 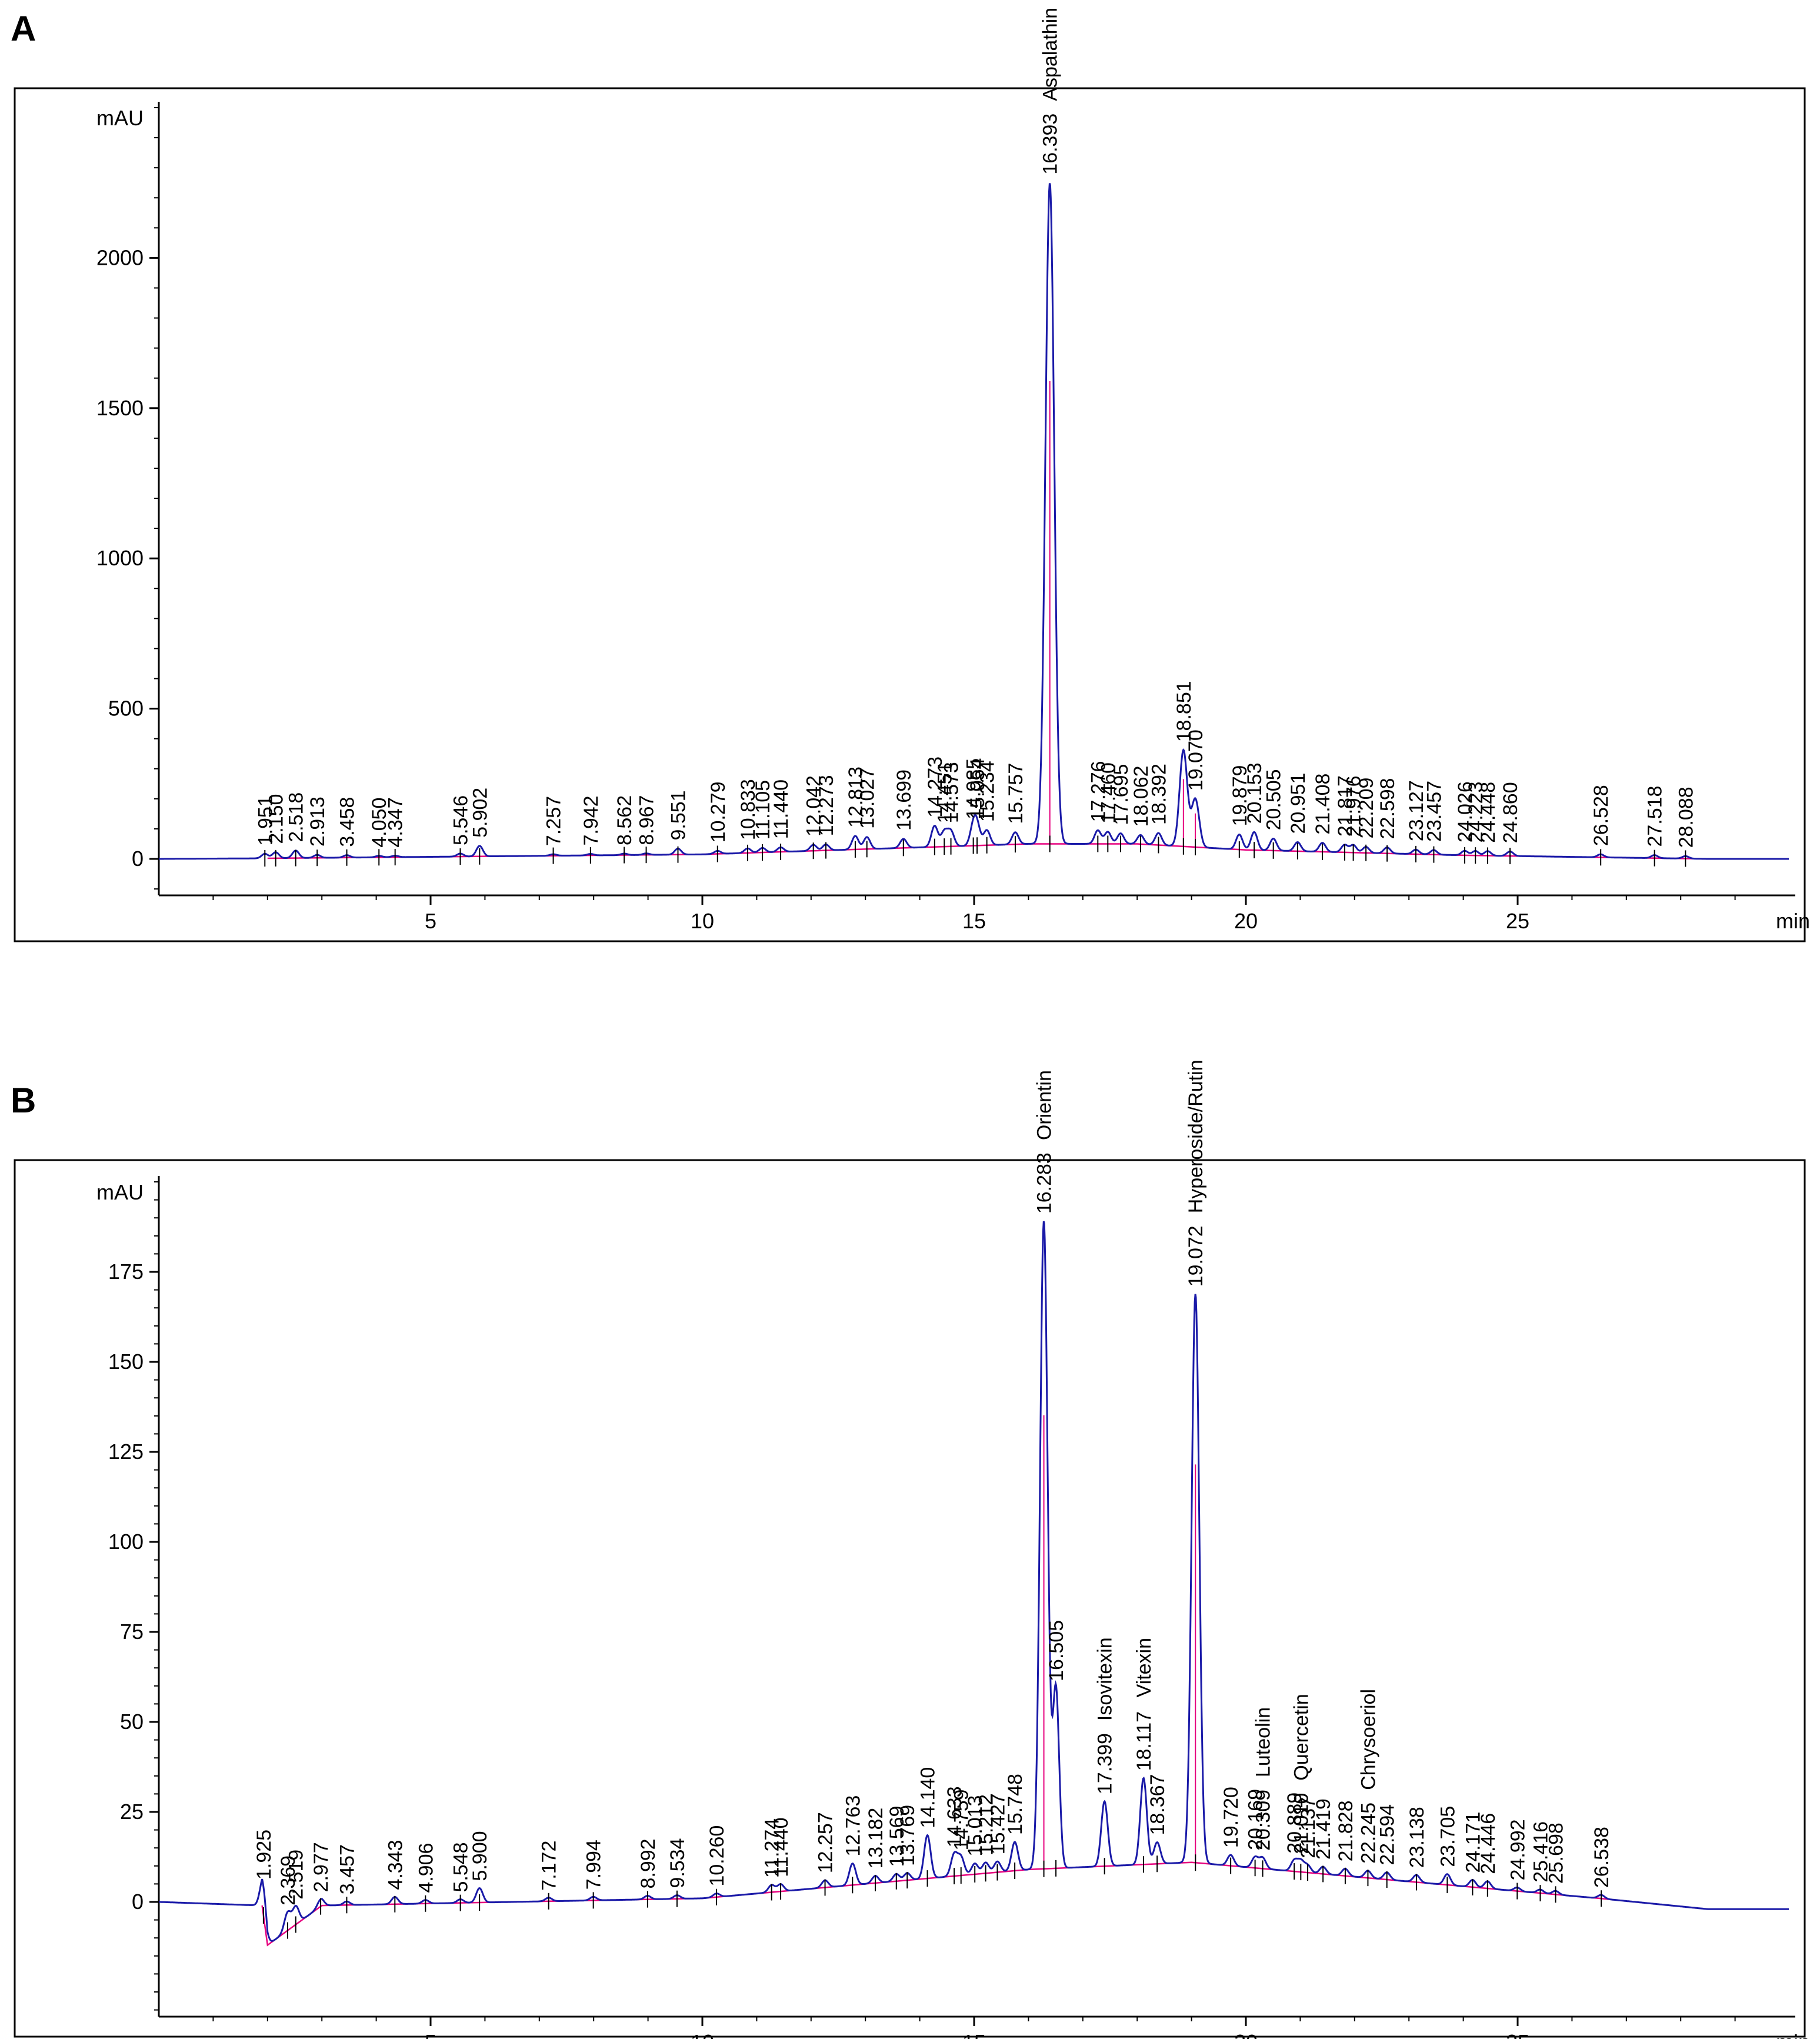 I want to click on peak-label: 13.699, so click(x=904, y=800).